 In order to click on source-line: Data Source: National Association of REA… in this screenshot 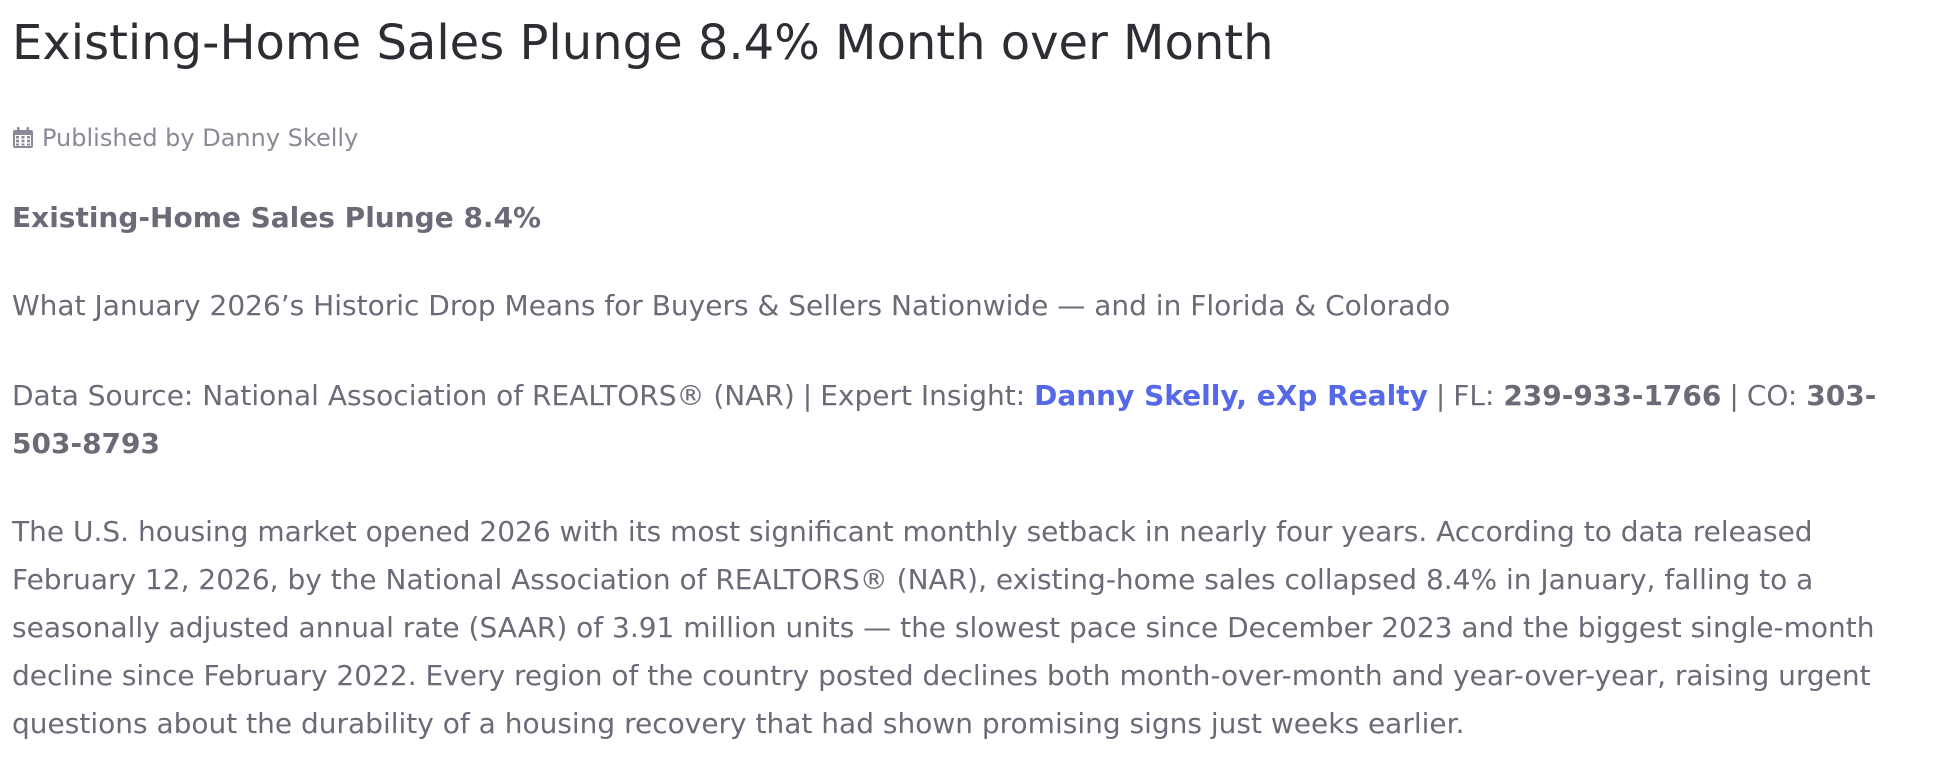, I will do `click(970, 420)`.